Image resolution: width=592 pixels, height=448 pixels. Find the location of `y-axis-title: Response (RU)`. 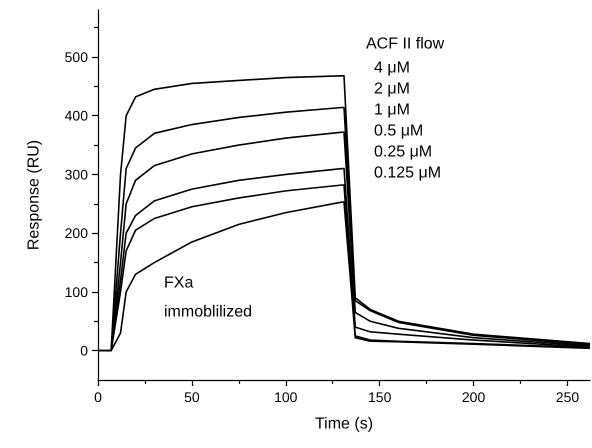

y-axis-title: Response (RU) is located at coordinates (34, 195).